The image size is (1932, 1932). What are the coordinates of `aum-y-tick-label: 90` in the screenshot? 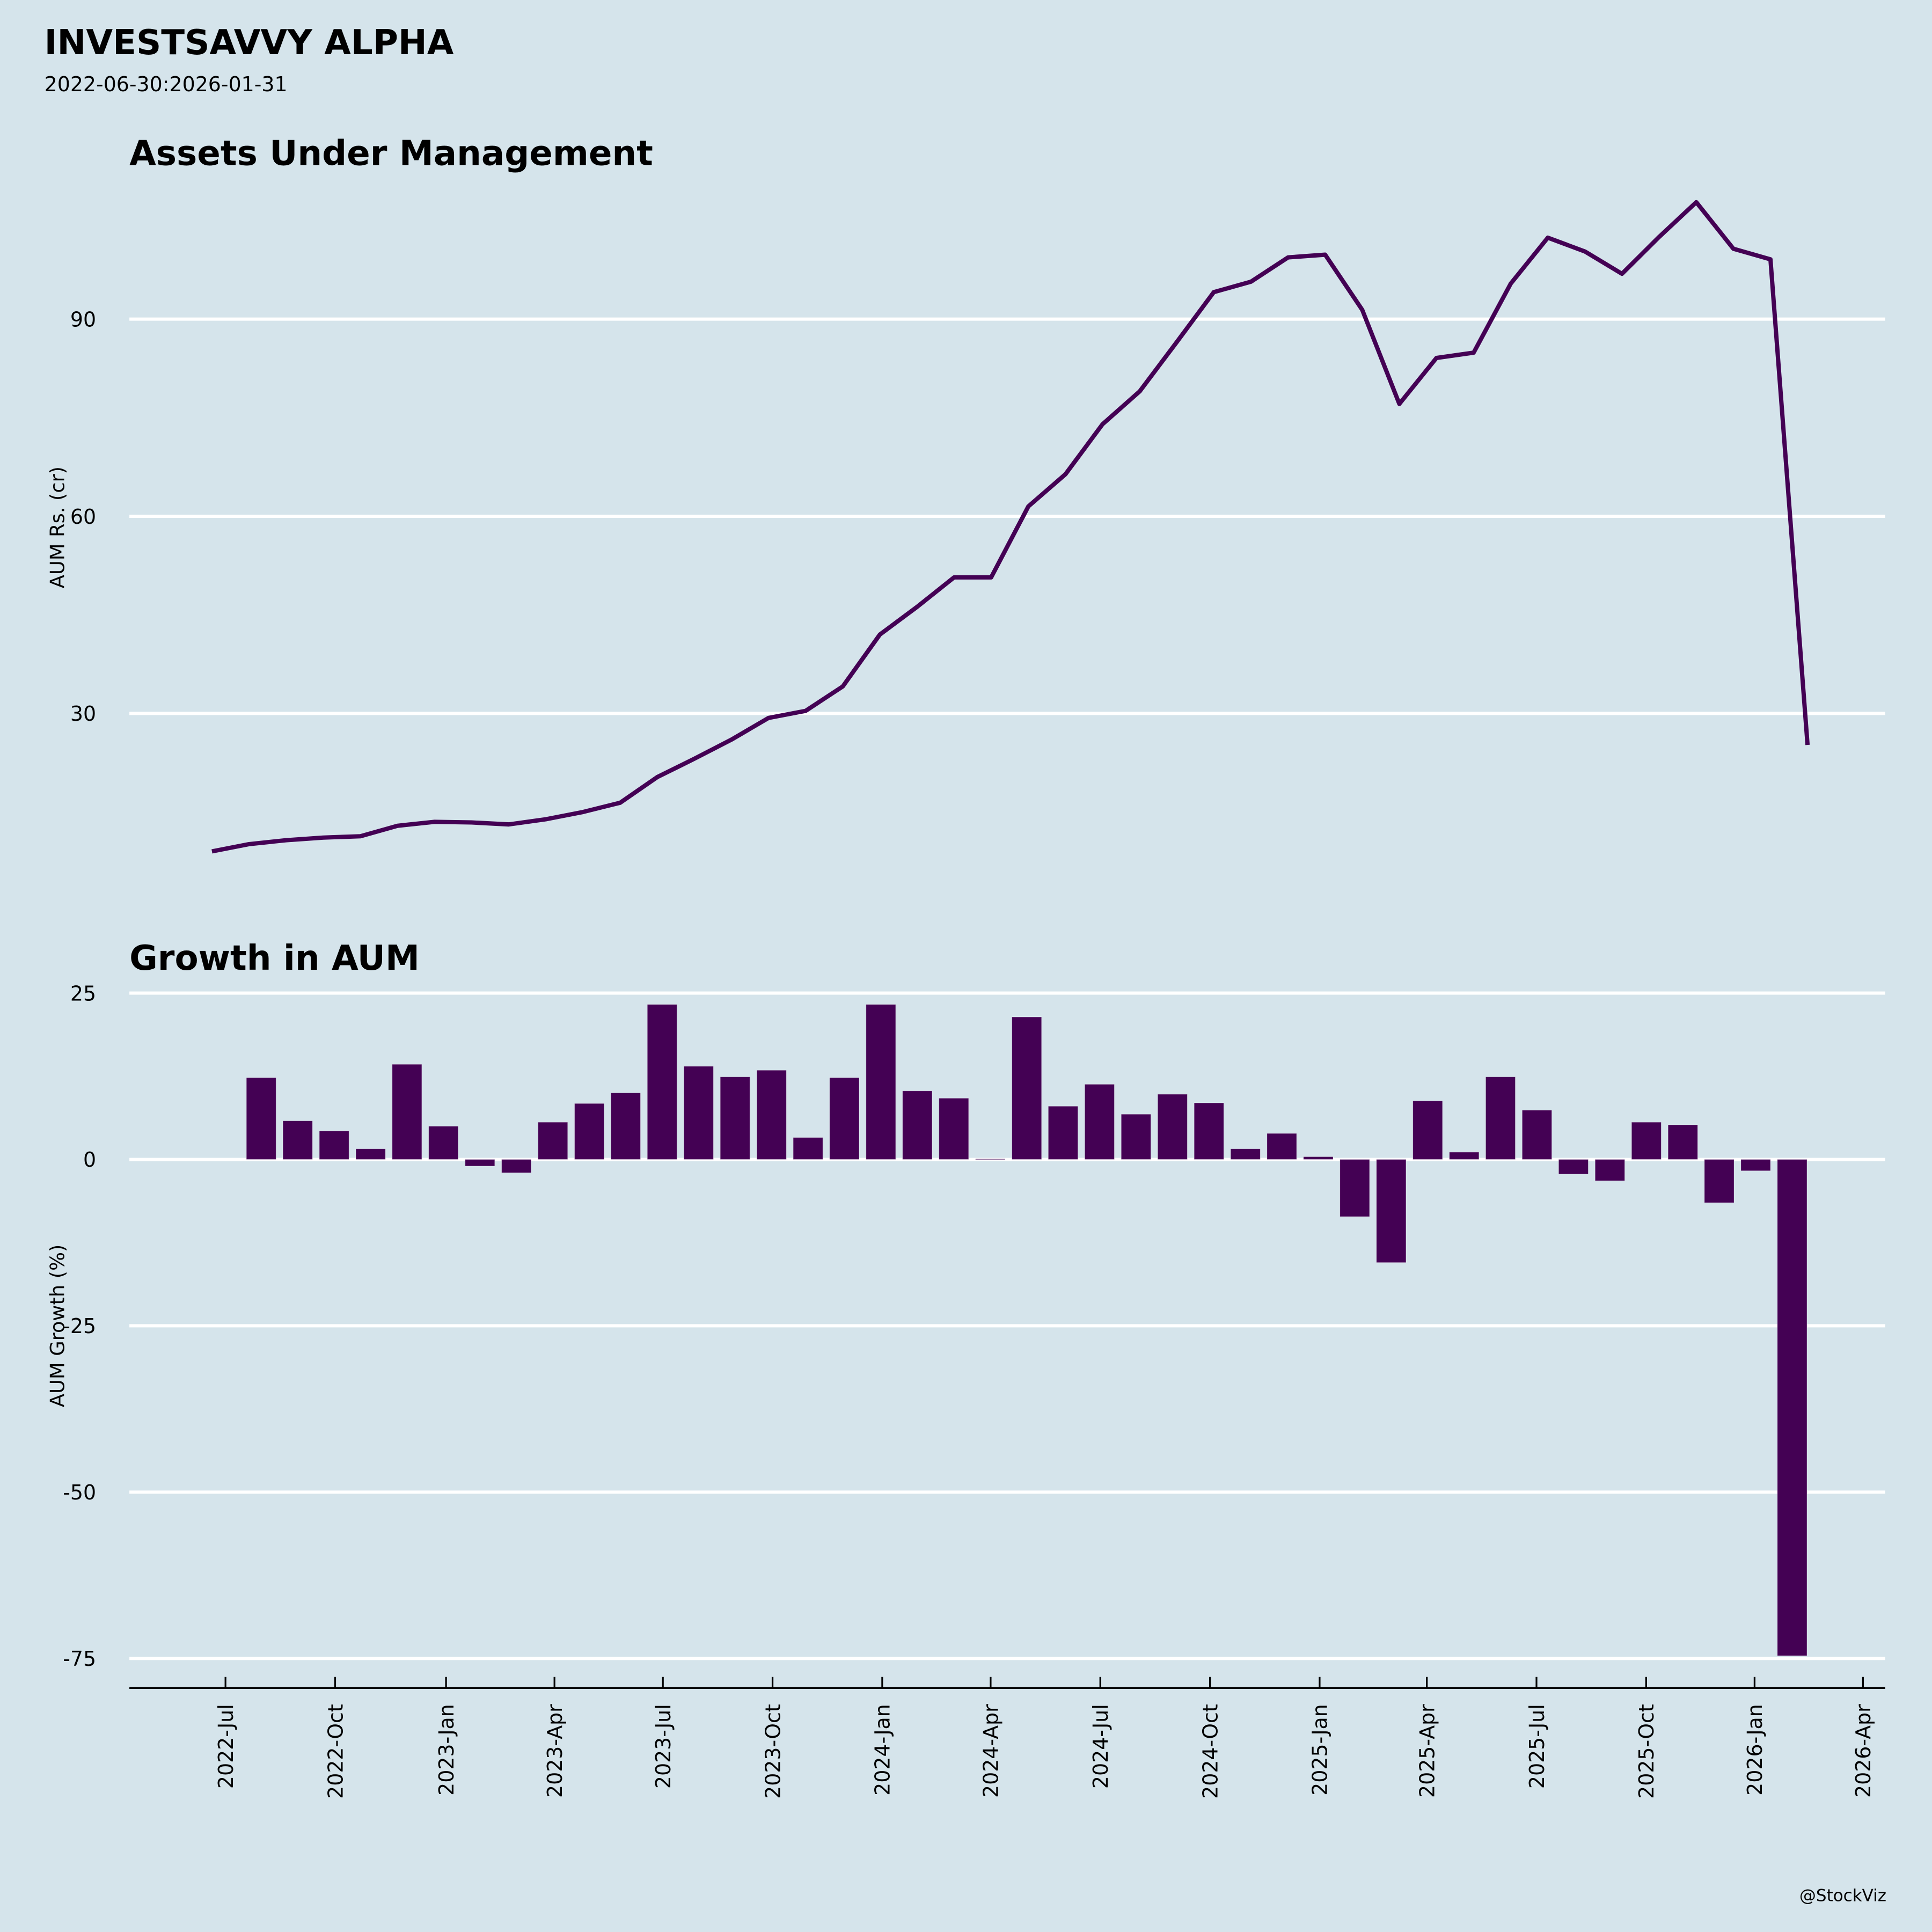 It's located at (83, 319).